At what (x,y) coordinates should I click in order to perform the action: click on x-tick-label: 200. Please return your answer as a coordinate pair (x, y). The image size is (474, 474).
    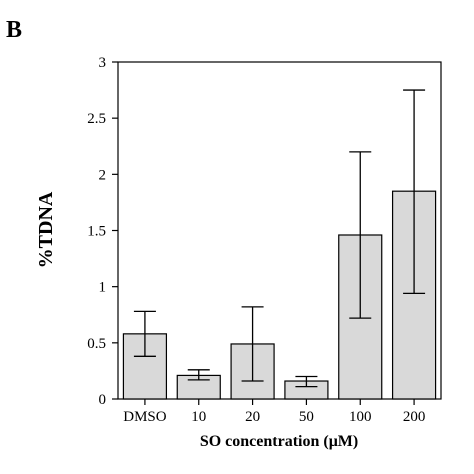
    Looking at the image, I should click on (414, 417).